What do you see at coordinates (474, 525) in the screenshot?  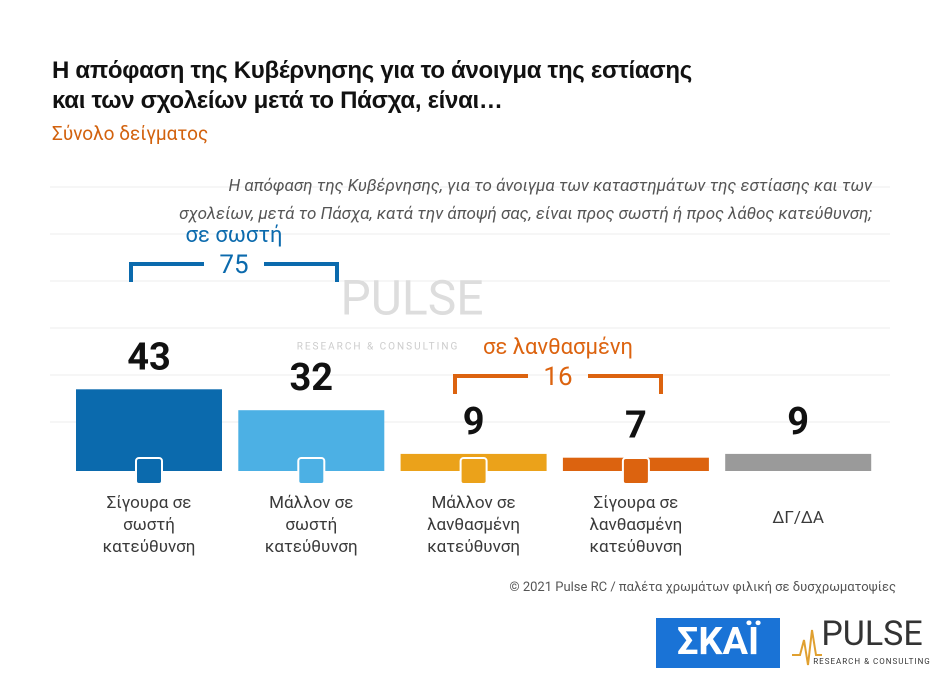 I see `category-label: Μάλλον σε λανθασμένη κατεύθυνση` at bounding box center [474, 525].